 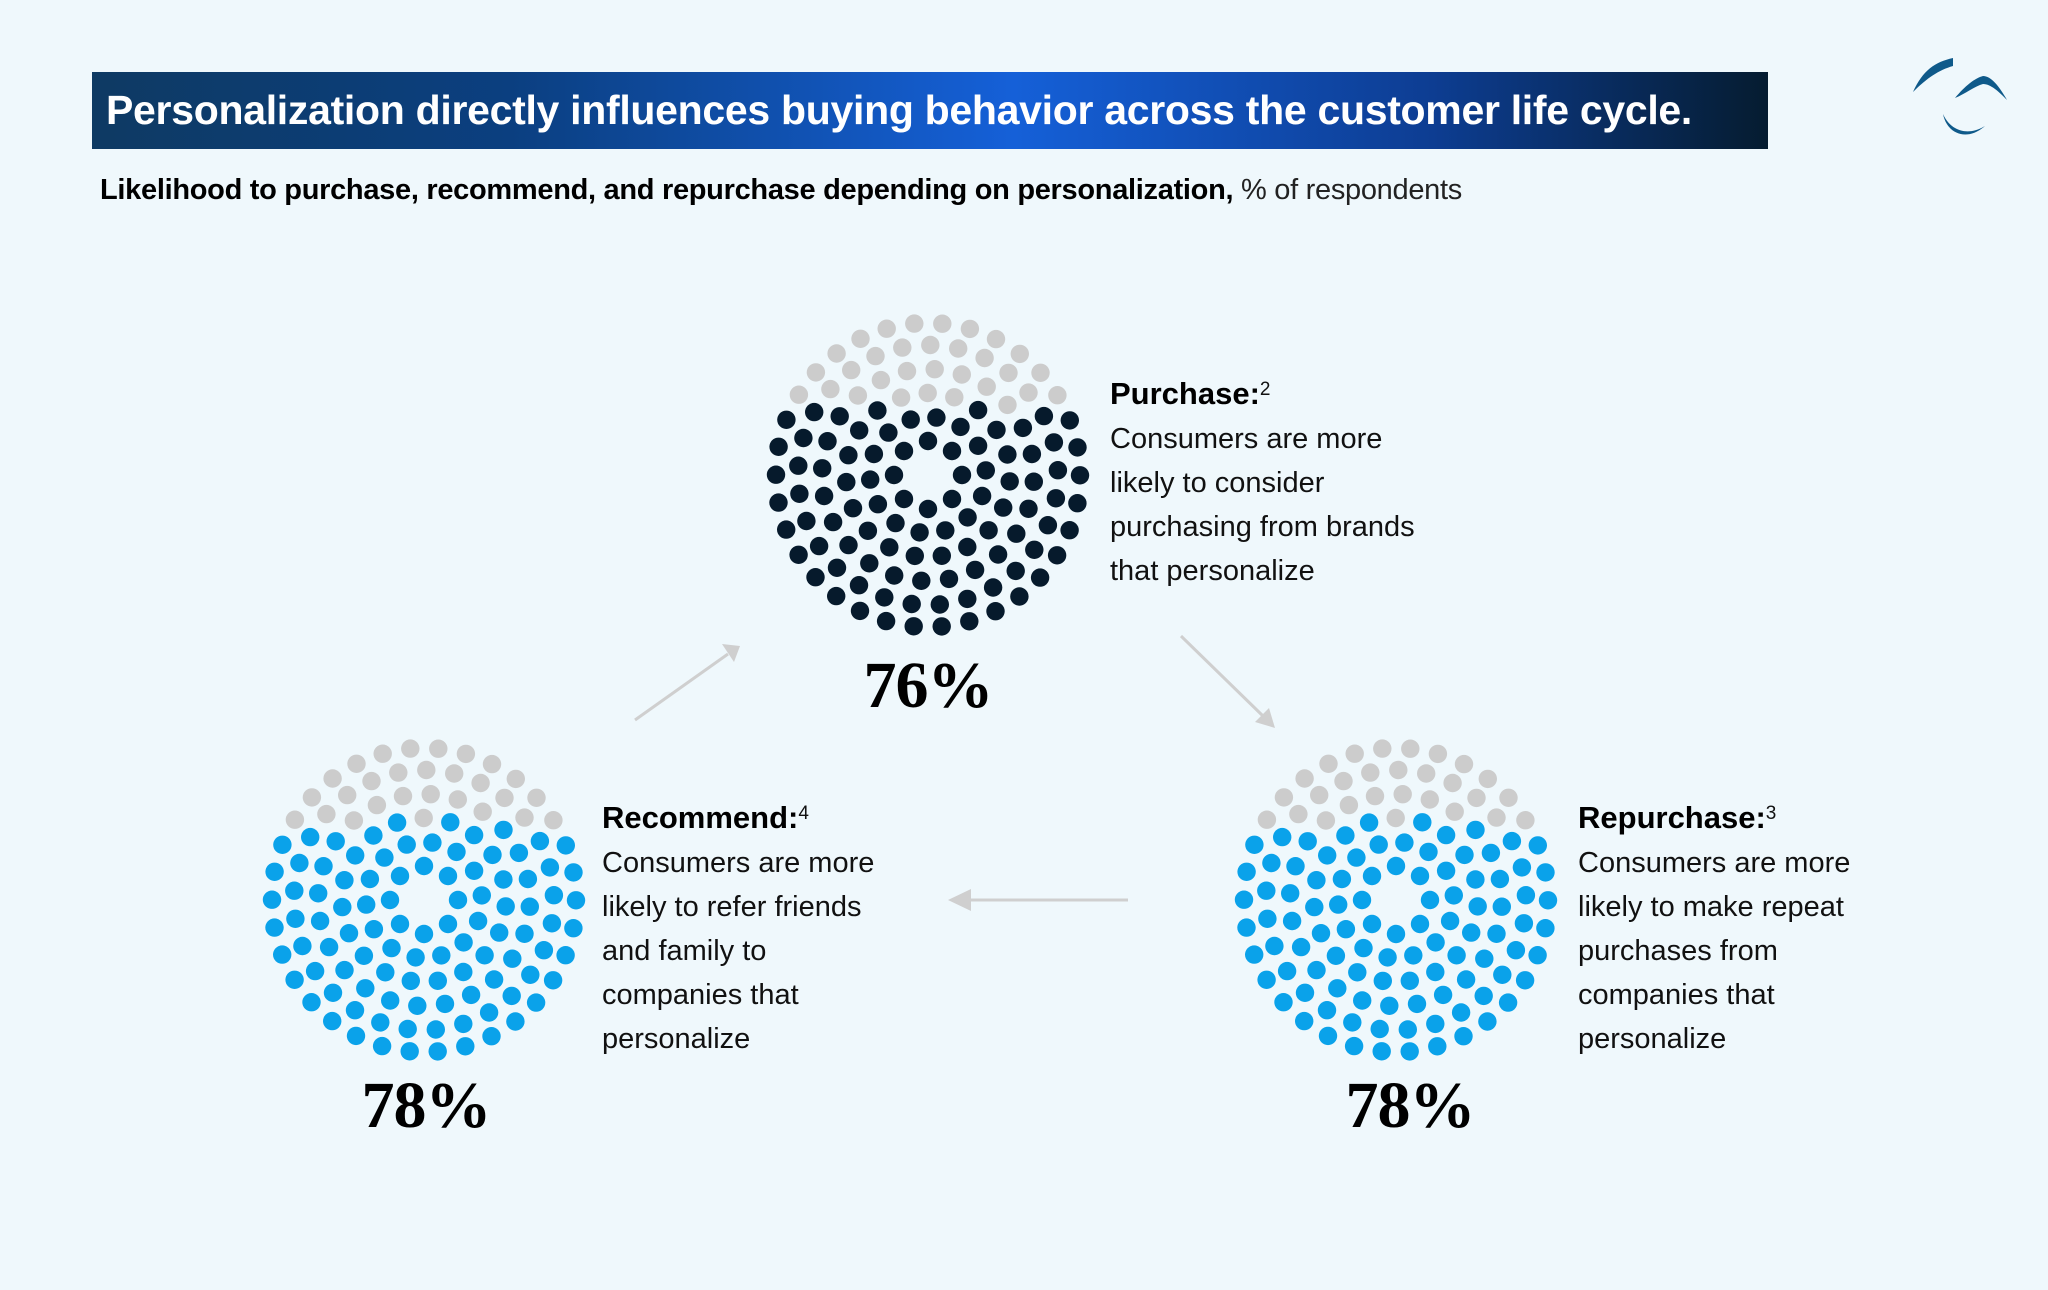 I want to click on repurchase-desc-3: purchases from, so click(x=1678, y=951).